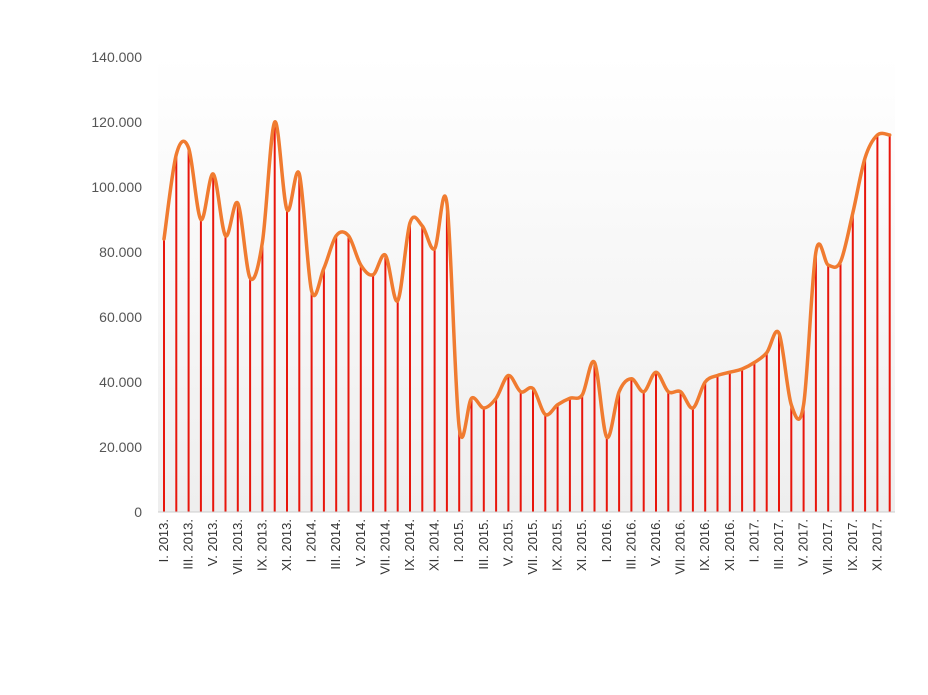 This screenshot has height=695, width=928. What do you see at coordinates (384, 547) in the screenshot?
I see `x-tick-label: VII. 2014.` at bounding box center [384, 547].